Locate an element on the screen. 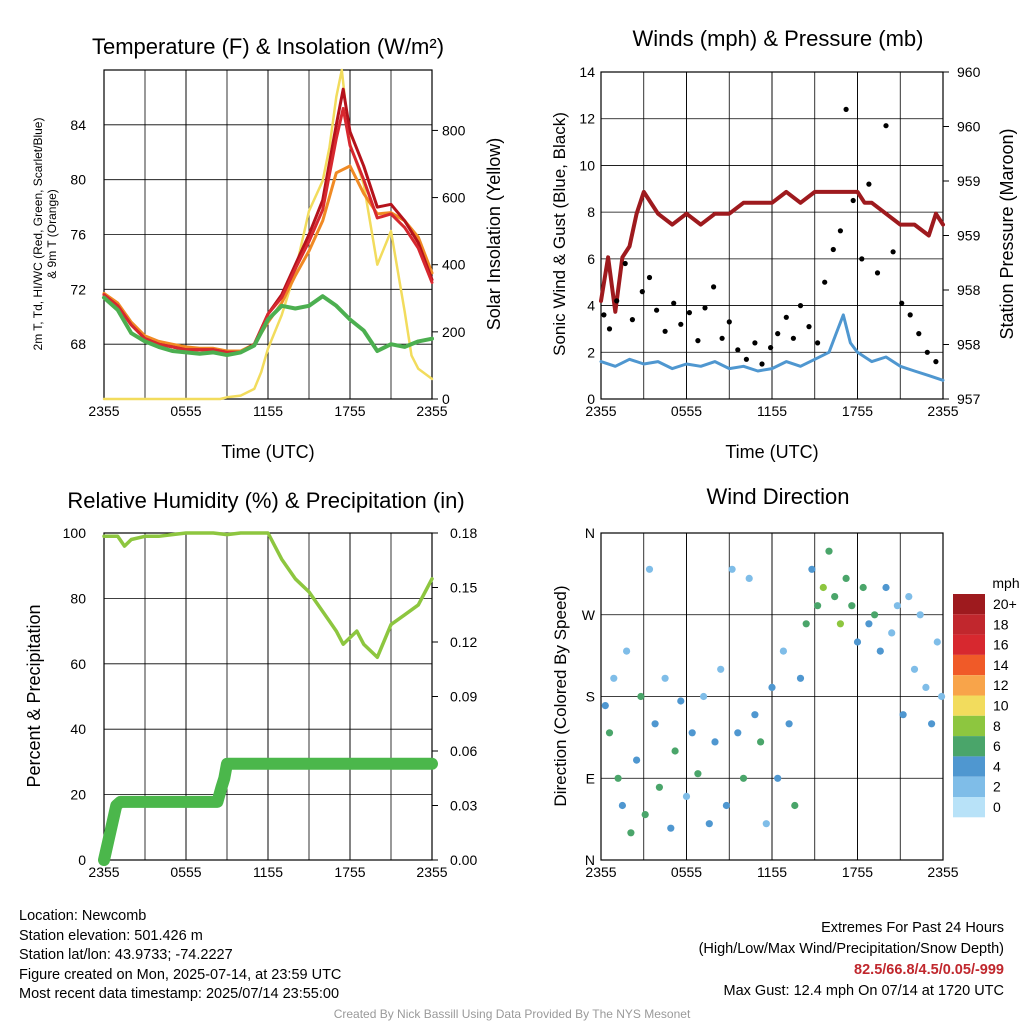 The height and width of the screenshot is (1029, 1024). legend-label: 2 is located at coordinates (997, 787).